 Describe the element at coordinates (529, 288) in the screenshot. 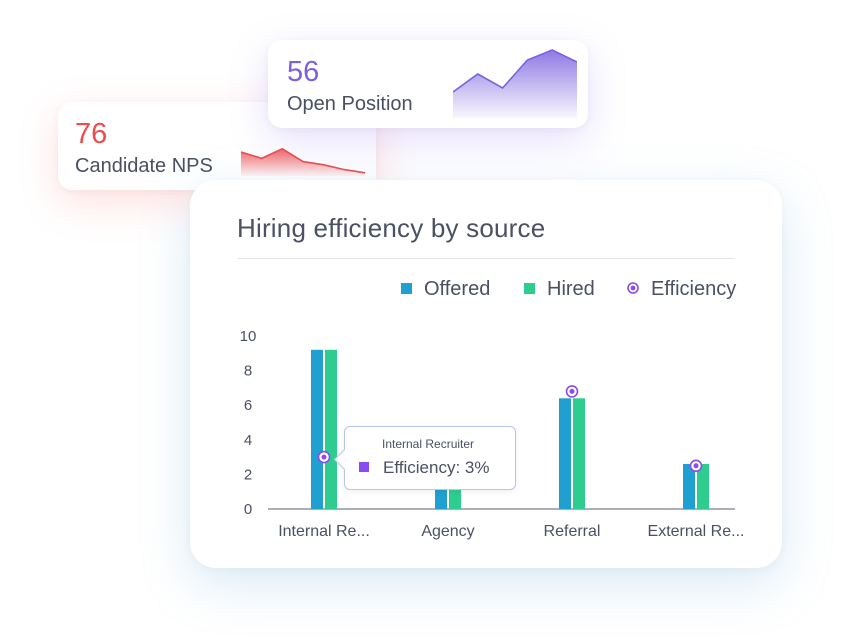

I see `legend-hired-swatch` at that location.